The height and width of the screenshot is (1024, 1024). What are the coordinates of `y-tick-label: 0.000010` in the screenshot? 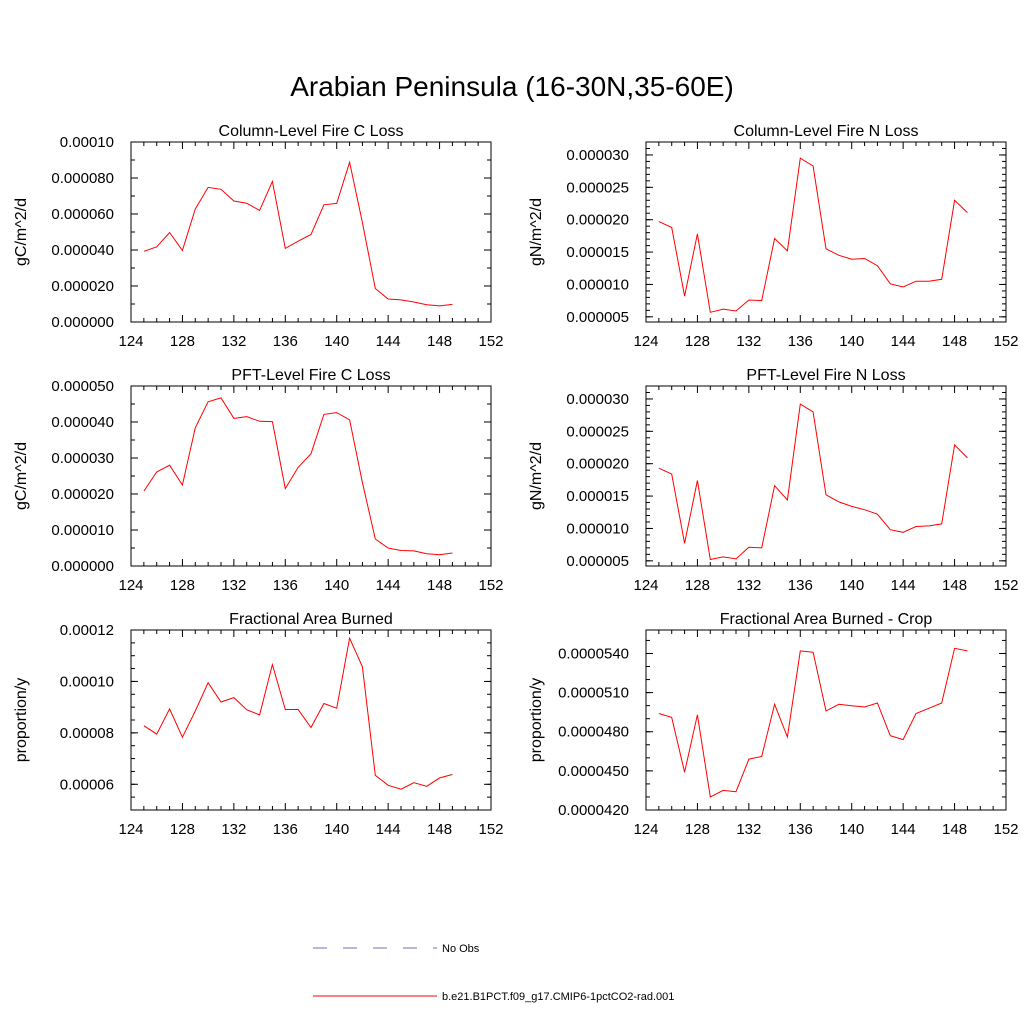 It's located at (597, 284).